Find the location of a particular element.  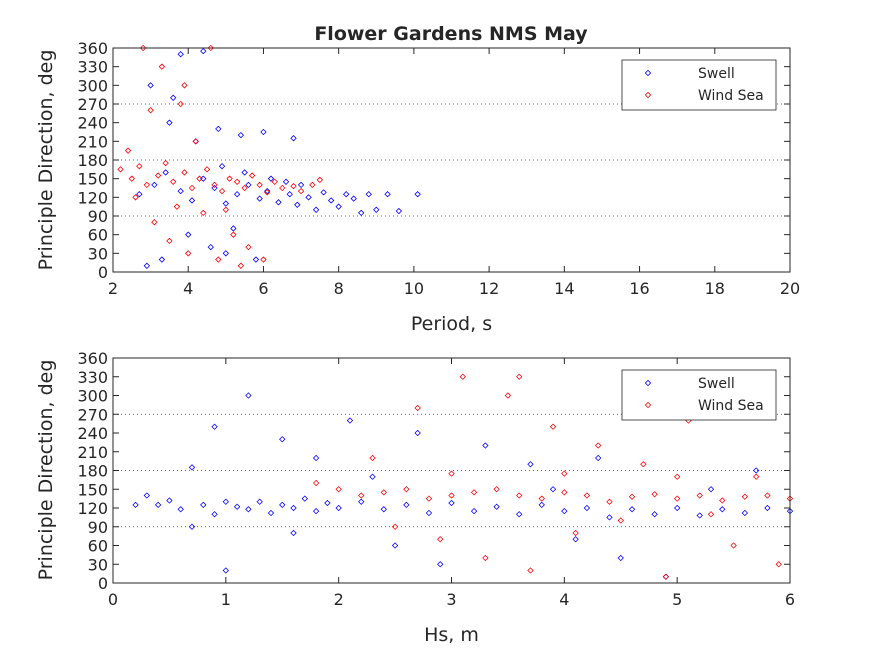

x-tick-label: 2 is located at coordinates (113, 288).